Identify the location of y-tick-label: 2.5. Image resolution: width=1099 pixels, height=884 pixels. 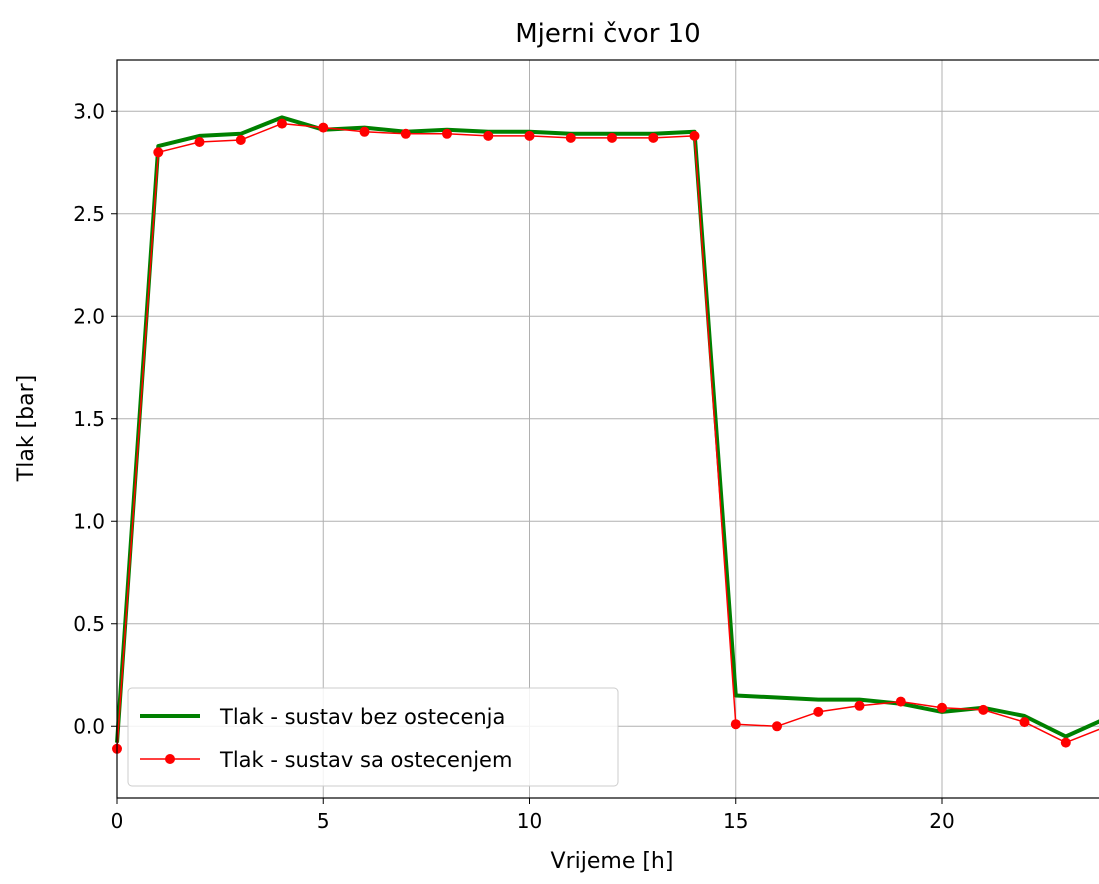
(89, 214).